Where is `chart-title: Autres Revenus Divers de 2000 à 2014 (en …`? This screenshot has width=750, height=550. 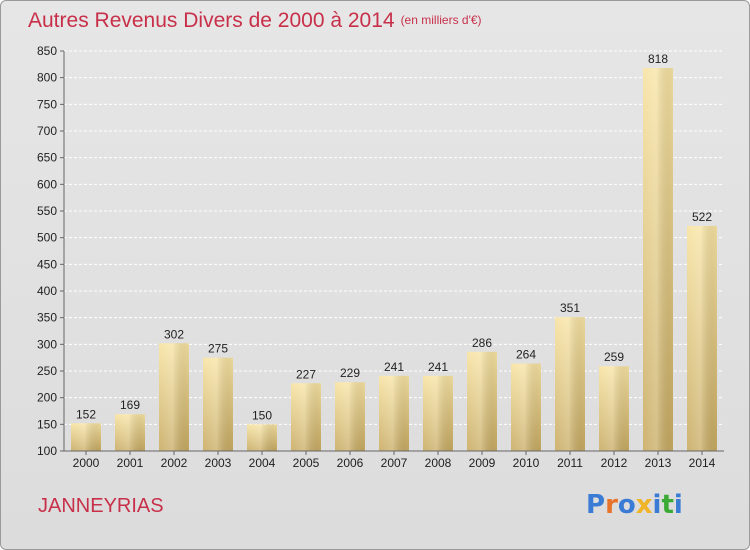 chart-title: Autres Revenus Divers de 2000 à 2014 (en … is located at coordinates (255, 21).